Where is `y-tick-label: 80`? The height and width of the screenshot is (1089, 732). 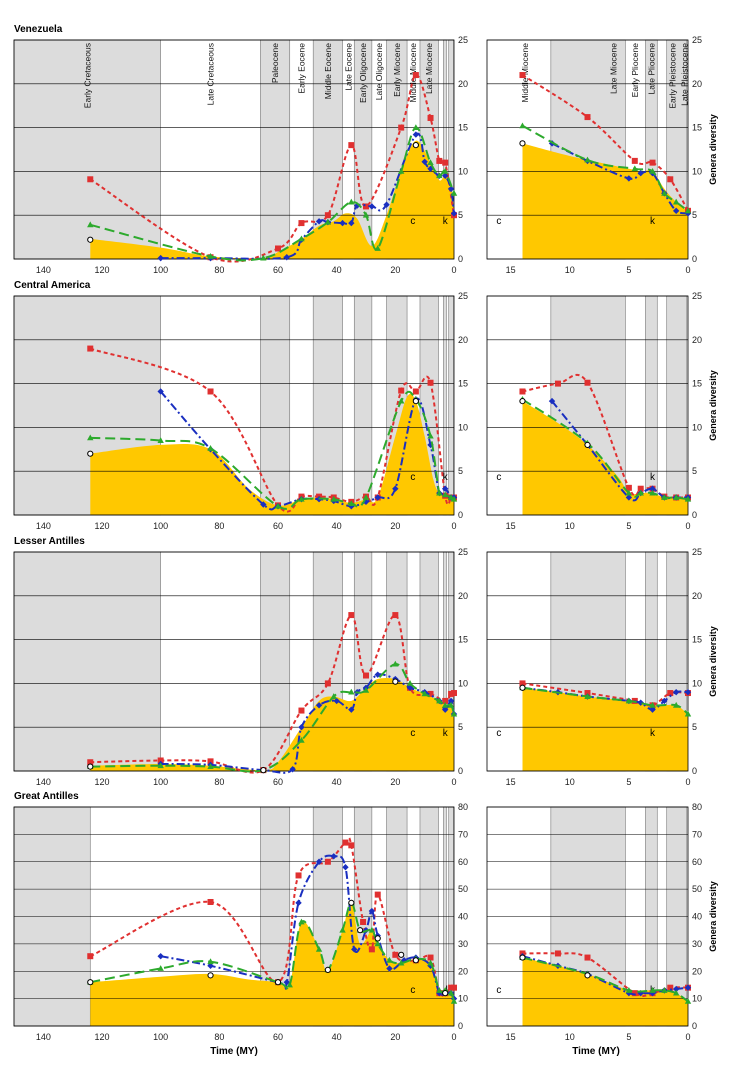 y-tick-label: 80 is located at coordinates (697, 807).